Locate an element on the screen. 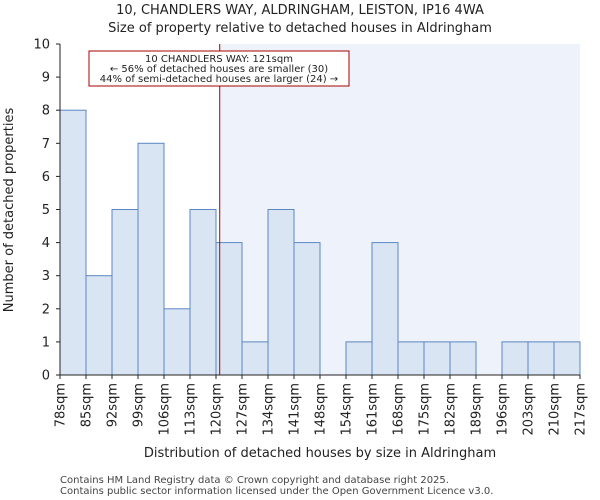 The height and width of the screenshot is (500, 600). bar-203sqm is located at coordinates (541, 358).